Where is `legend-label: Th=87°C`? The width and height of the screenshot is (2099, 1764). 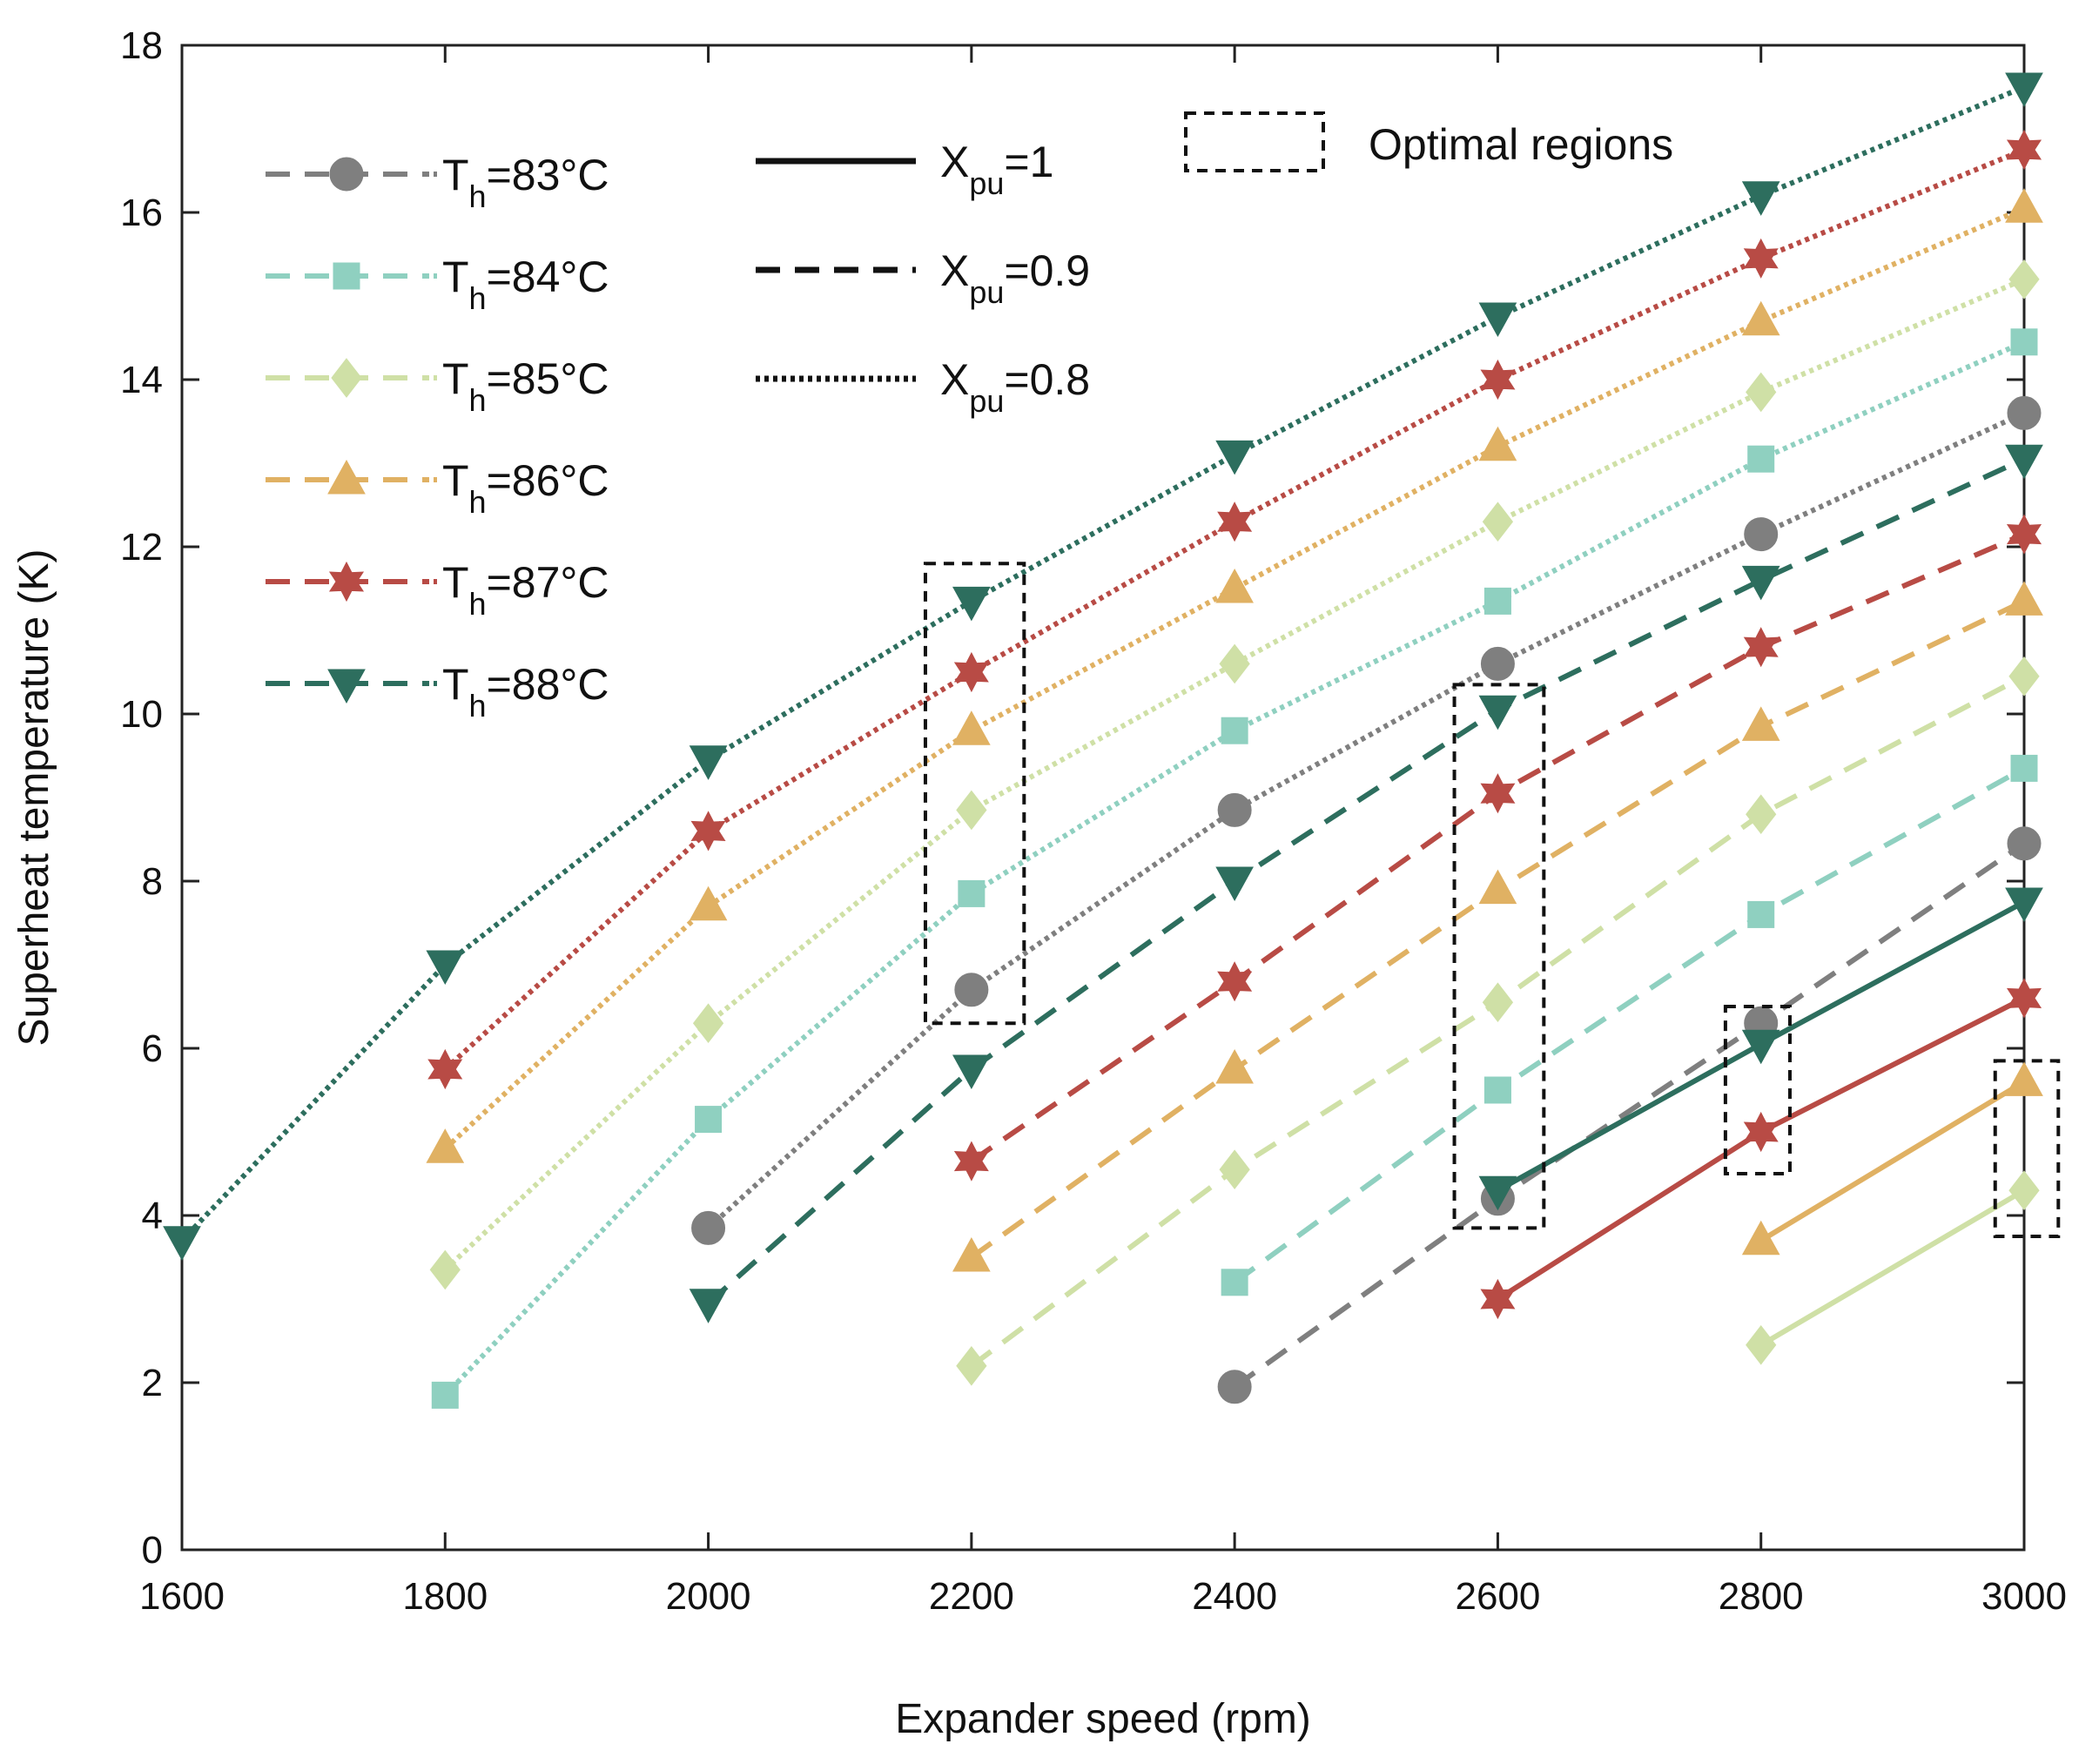 legend-label: Th=87°C is located at coordinates (525, 590).